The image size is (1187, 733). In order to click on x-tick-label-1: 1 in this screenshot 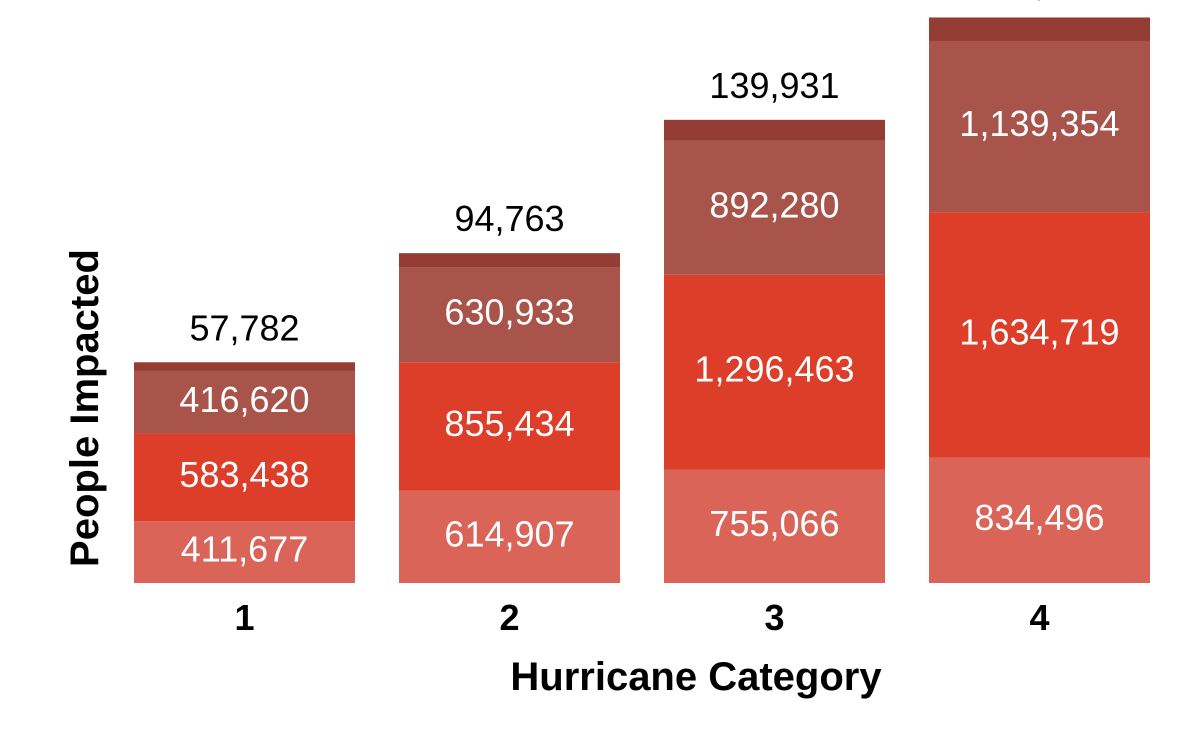, I will do `click(244, 617)`.